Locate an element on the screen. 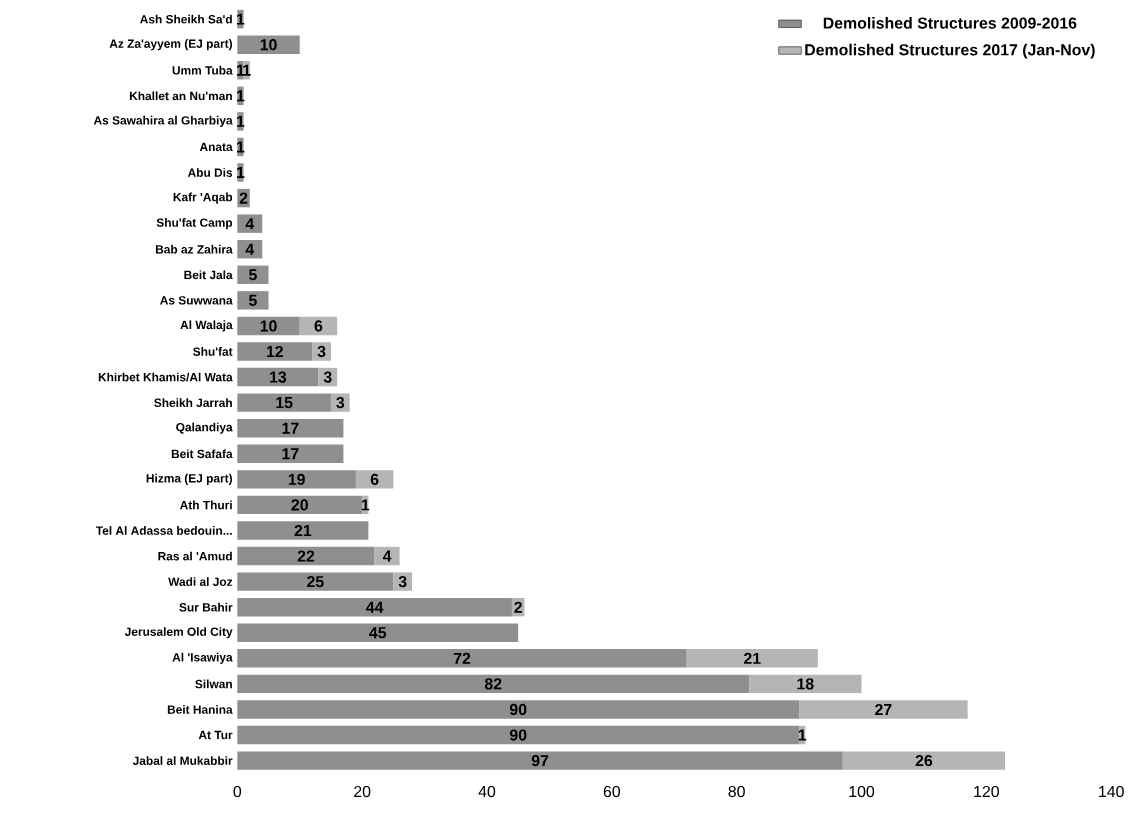 The height and width of the screenshot is (821, 1130). y-tick-label: Khirbet Khamis/Al Wata is located at coordinates (165, 377).